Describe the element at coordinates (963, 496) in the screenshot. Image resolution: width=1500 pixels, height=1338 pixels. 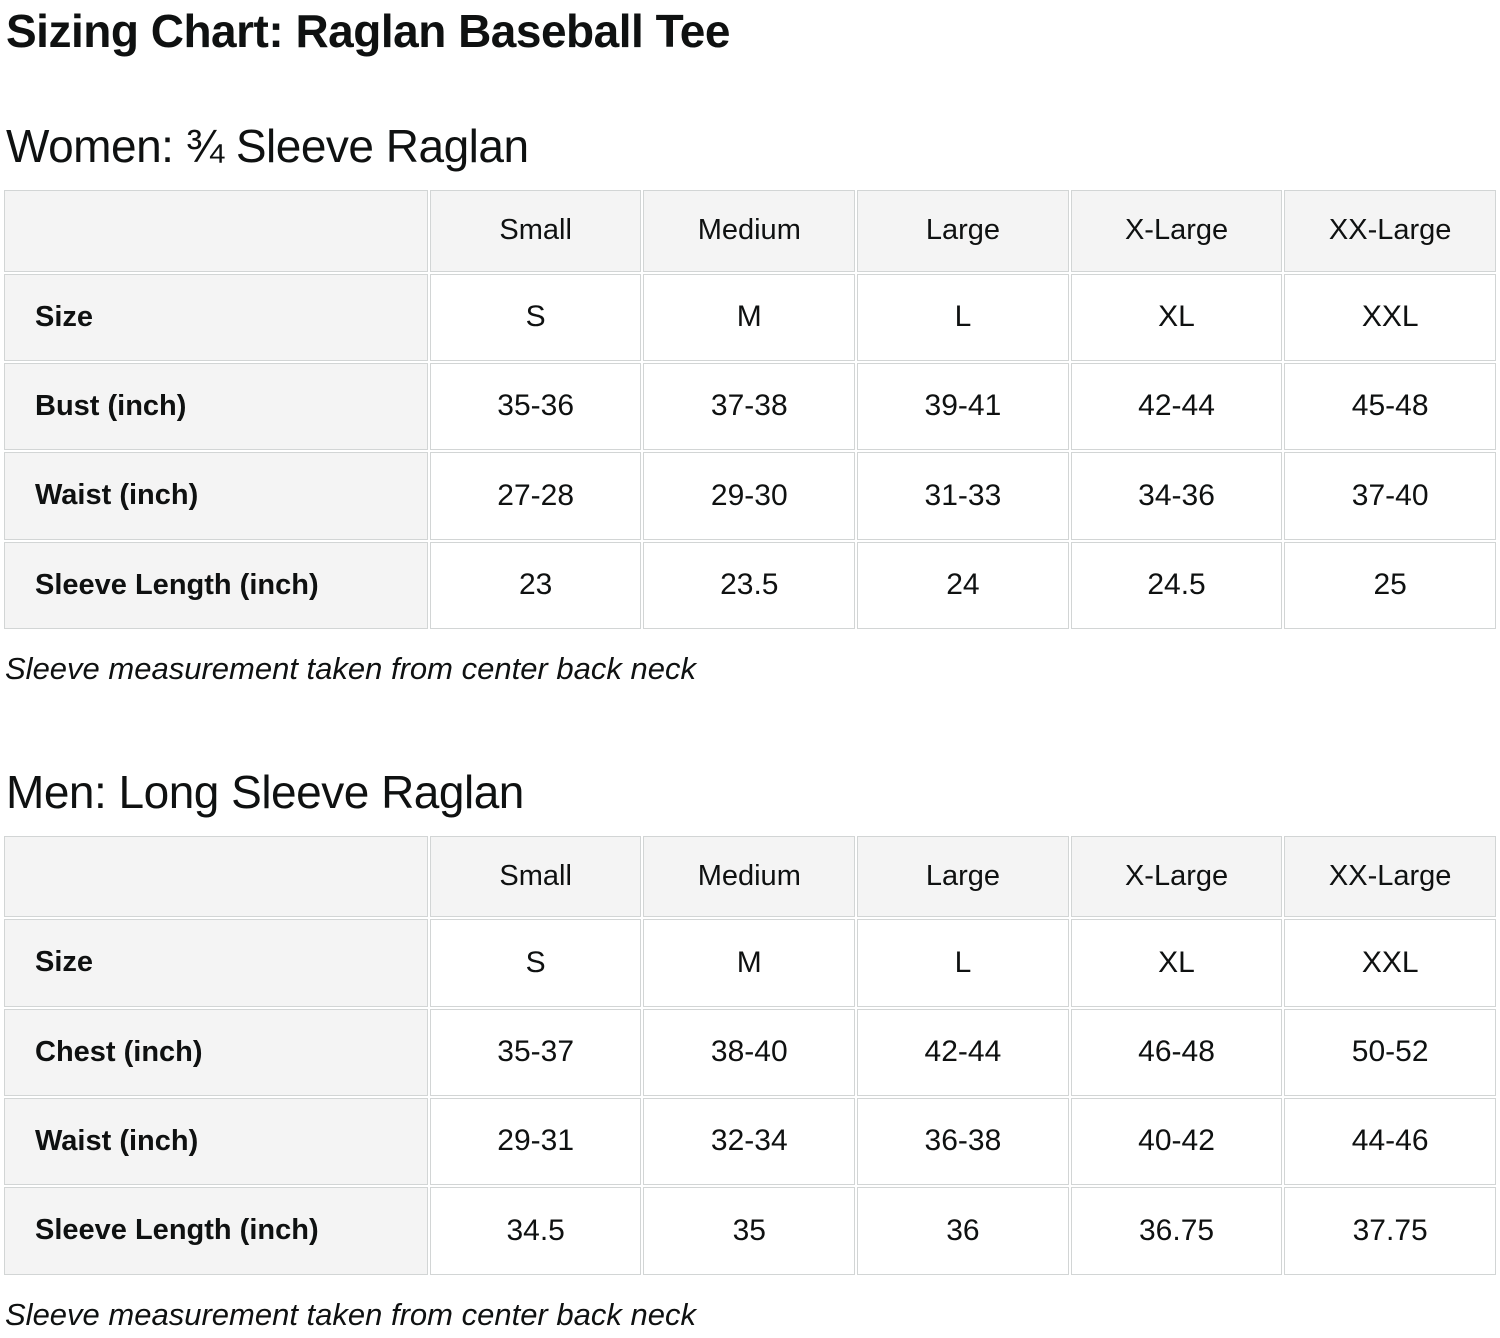
I see `data-cell: 31-33` at that location.